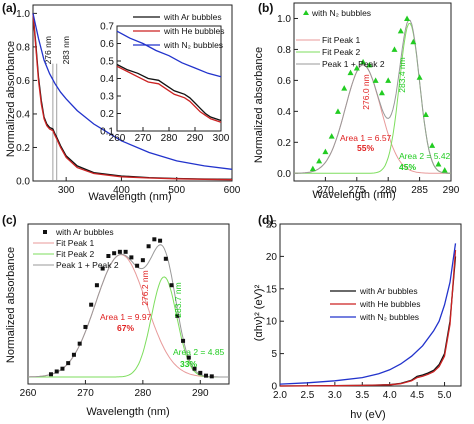 The height and width of the screenshot is (424, 474). I want to click on panel-d-xtick-label: 4.5, so click(417, 395).